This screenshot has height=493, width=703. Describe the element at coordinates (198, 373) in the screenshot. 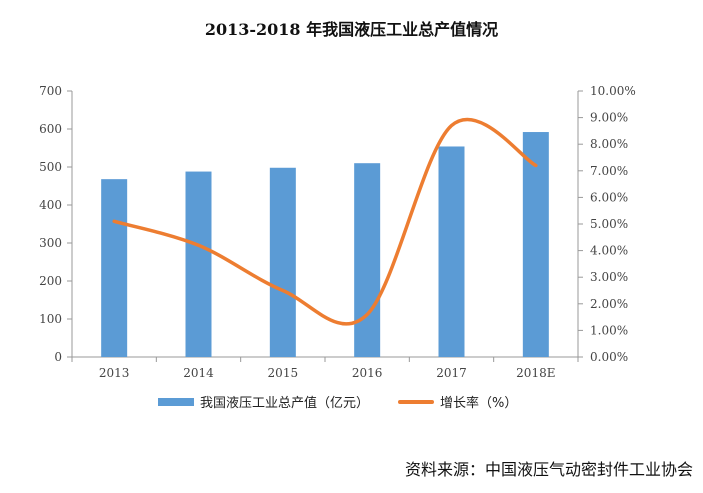

I see `x-tick-label: 2014` at that location.